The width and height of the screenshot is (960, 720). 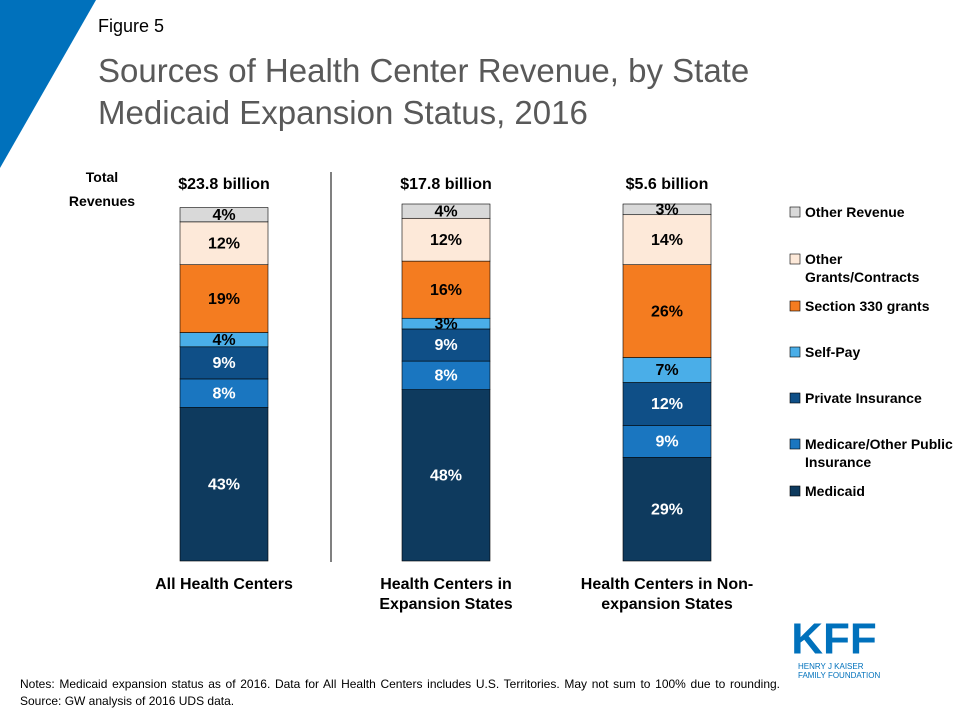 I want to click on legend-label: Other Revenue, so click(x=855, y=212).